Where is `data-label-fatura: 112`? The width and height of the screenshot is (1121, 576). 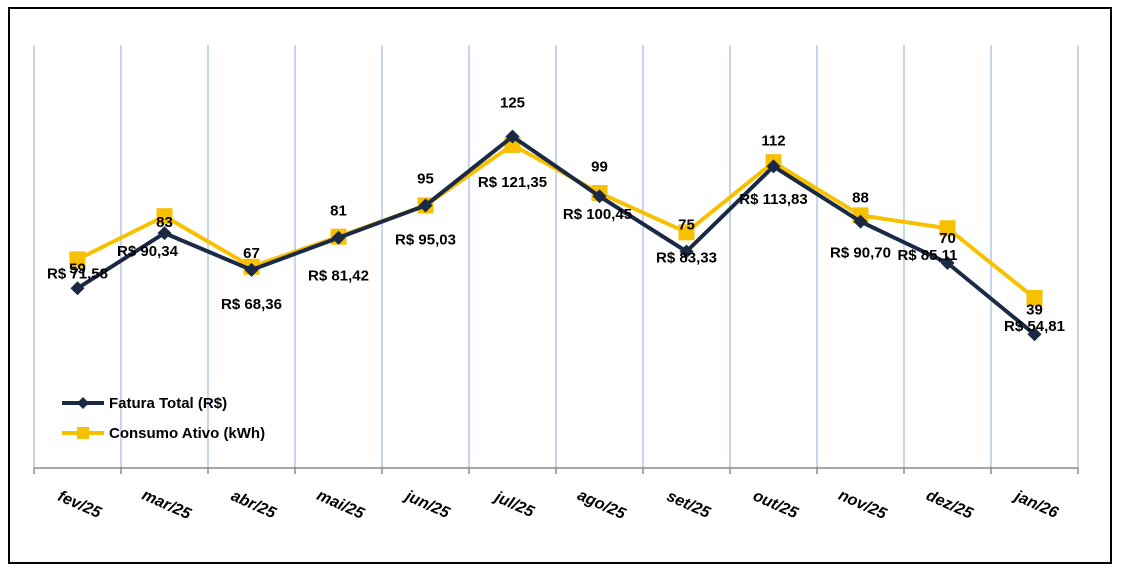
data-label-fatura: 112 is located at coordinates (773, 140).